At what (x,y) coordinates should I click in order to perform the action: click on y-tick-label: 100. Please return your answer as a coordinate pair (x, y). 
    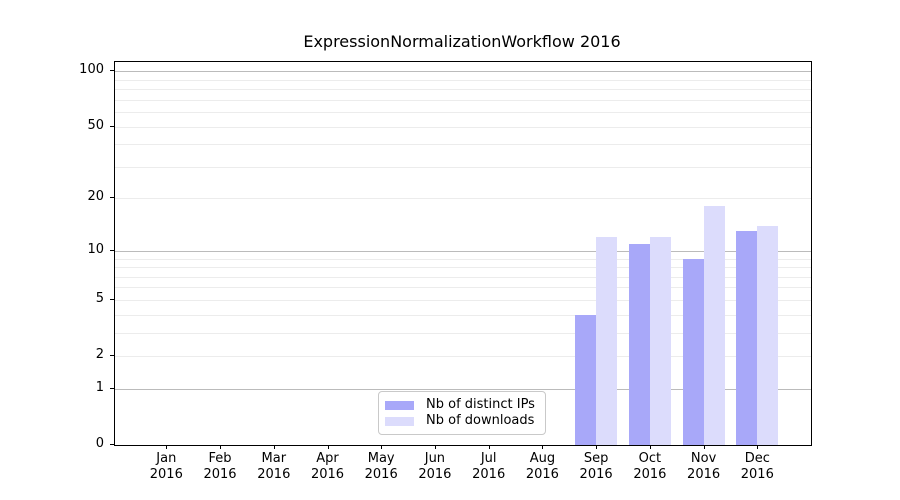
    Looking at the image, I should click on (91, 70).